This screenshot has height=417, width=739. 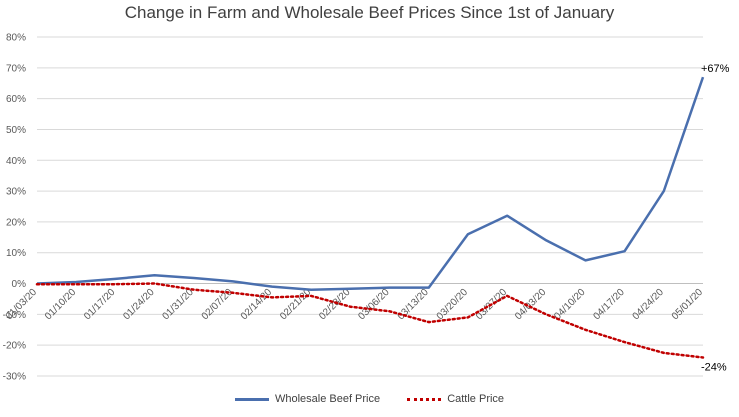 What do you see at coordinates (14, 315) in the screenshot?
I see `y-tick-label: -10%` at bounding box center [14, 315].